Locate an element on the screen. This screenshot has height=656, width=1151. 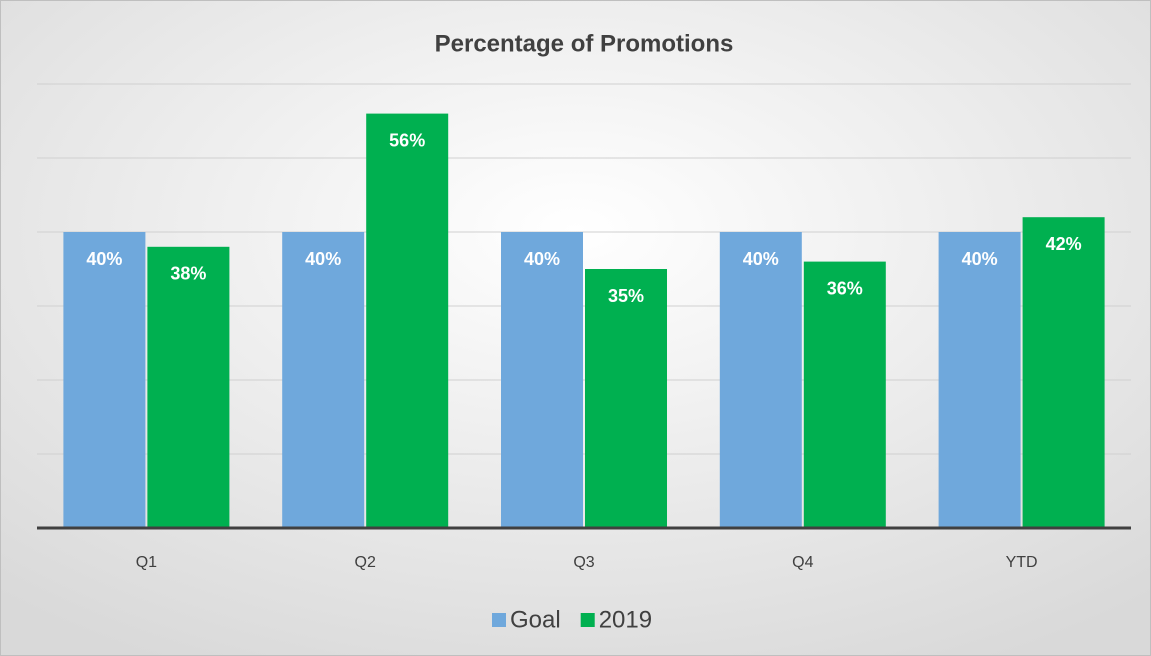
data-label: 38% is located at coordinates (188, 274).